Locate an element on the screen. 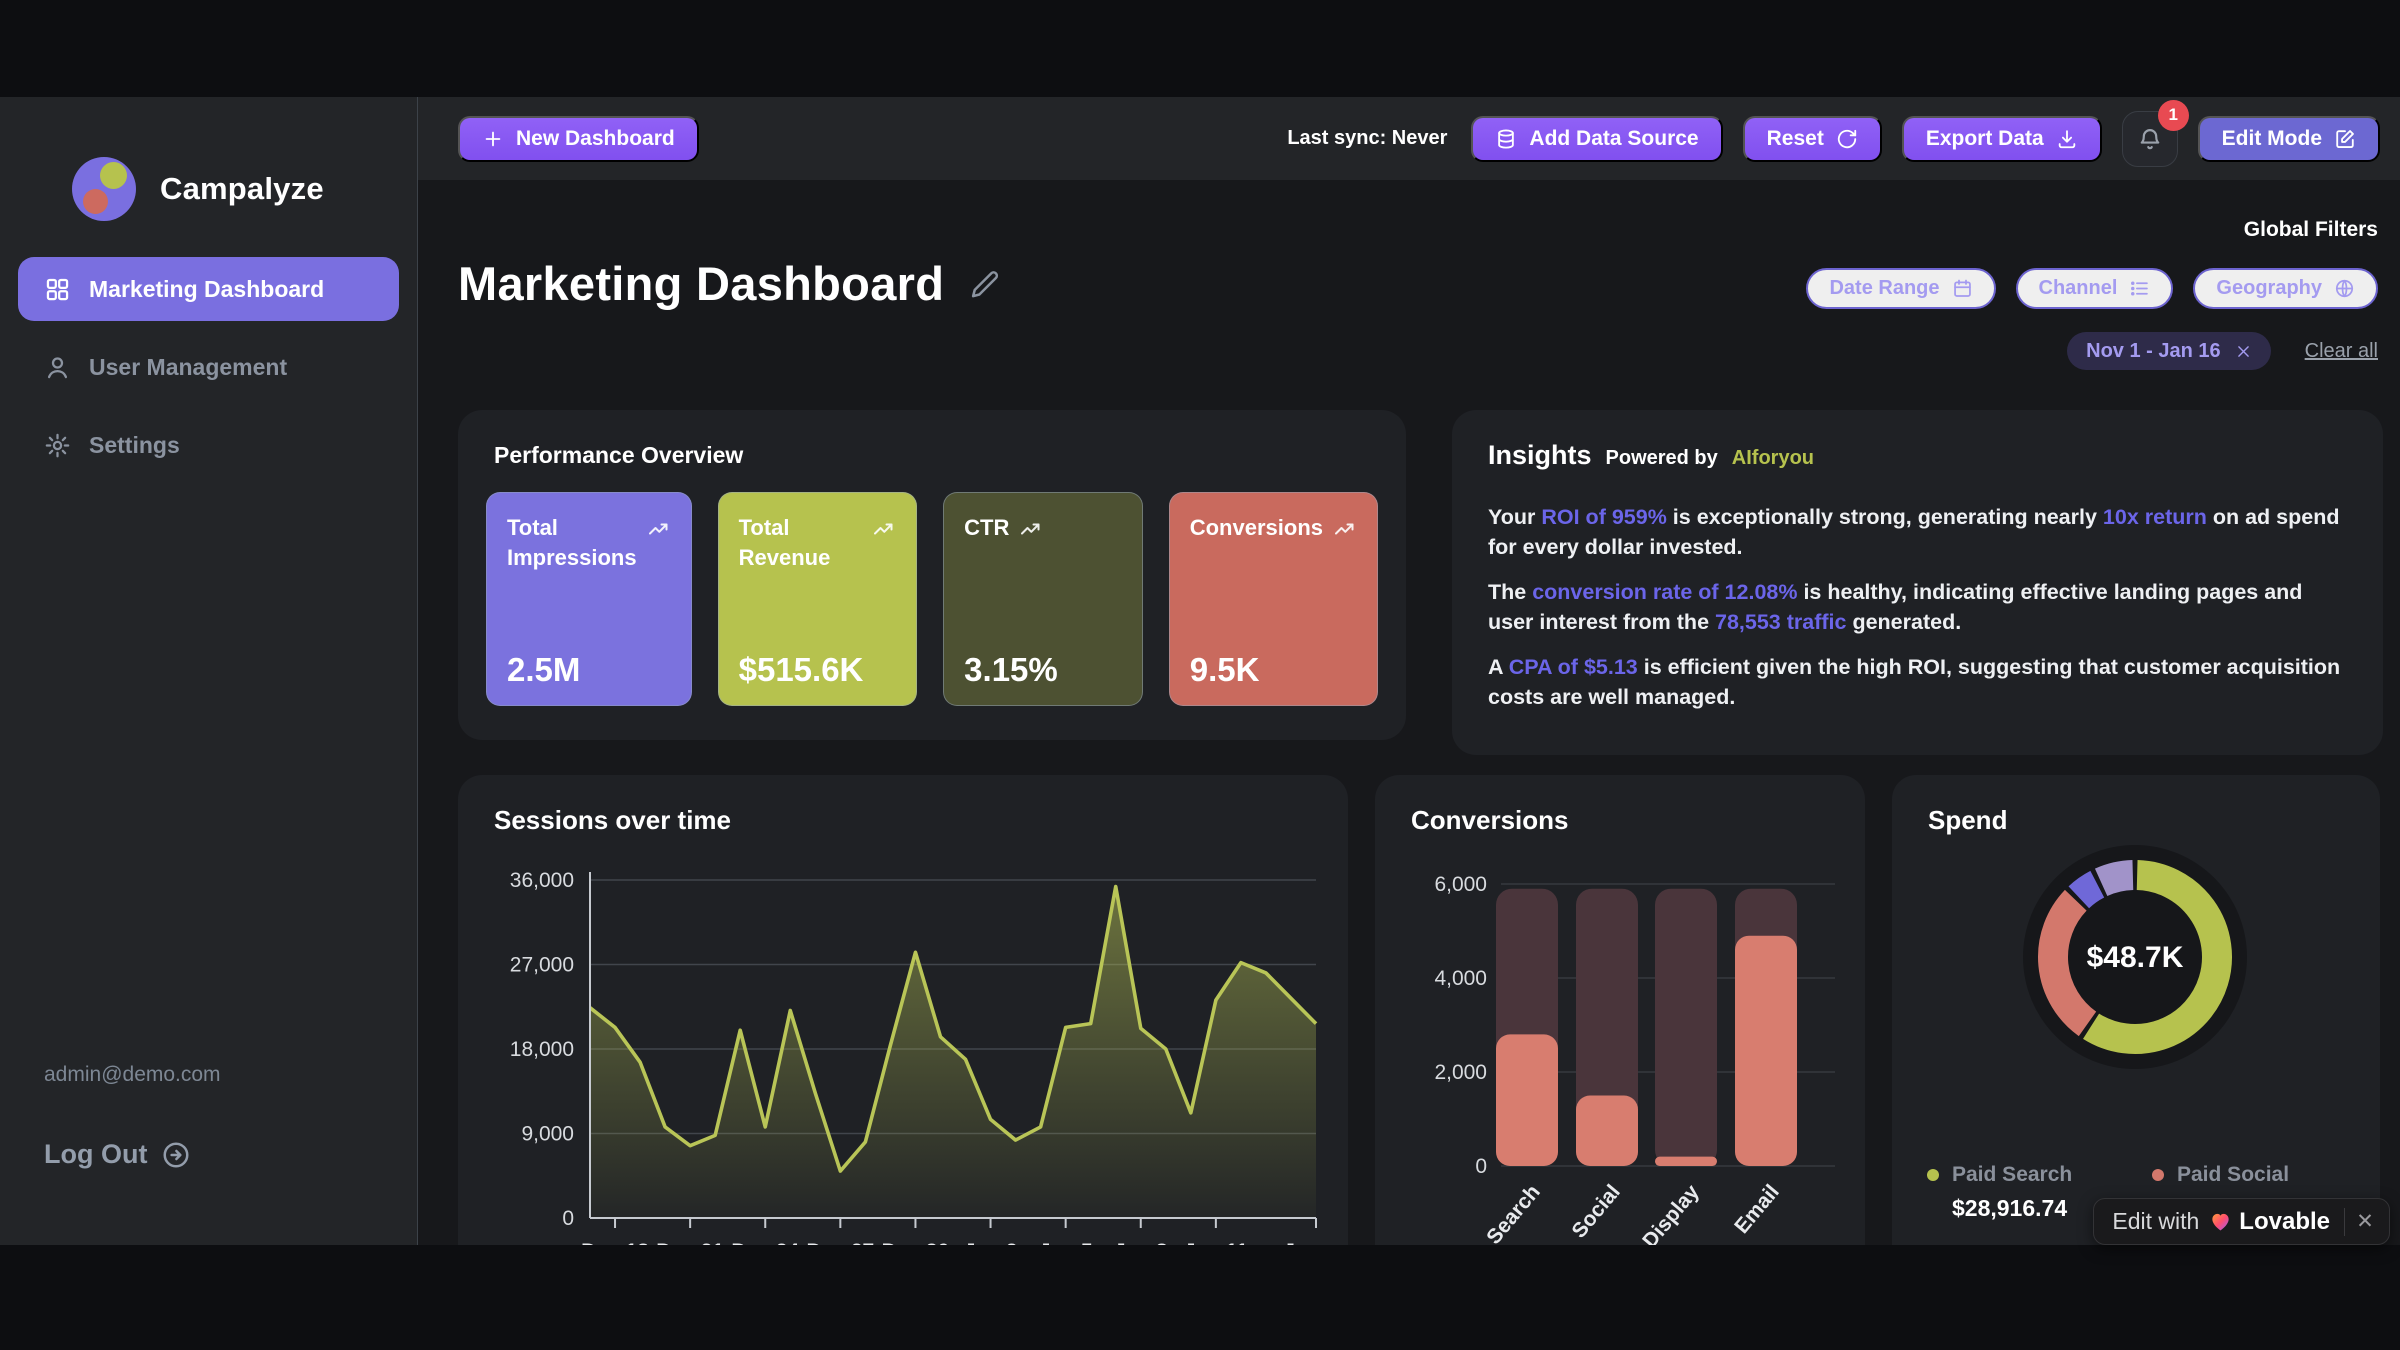 The width and height of the screenshot is (2400, 1350). dashboard-icon is located at coordinates (57, 289).